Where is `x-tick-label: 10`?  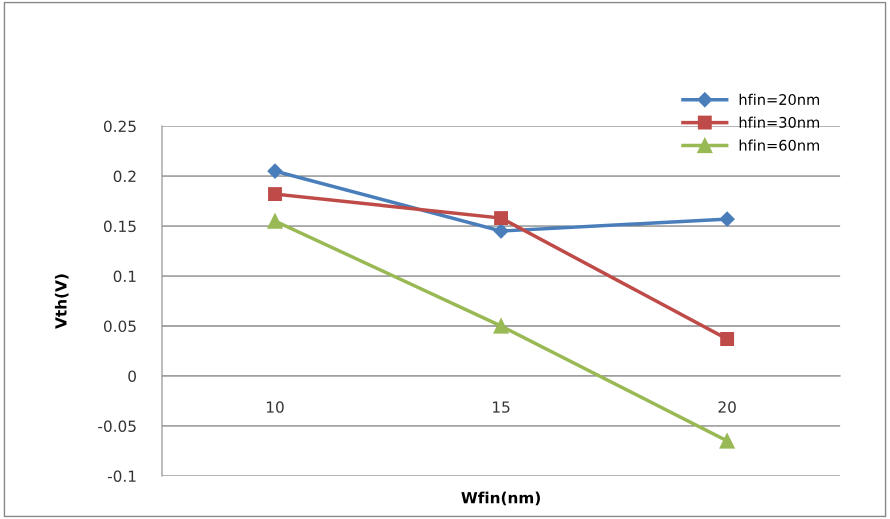 x-tick-label: 10 is located at coordinates (275, 407).